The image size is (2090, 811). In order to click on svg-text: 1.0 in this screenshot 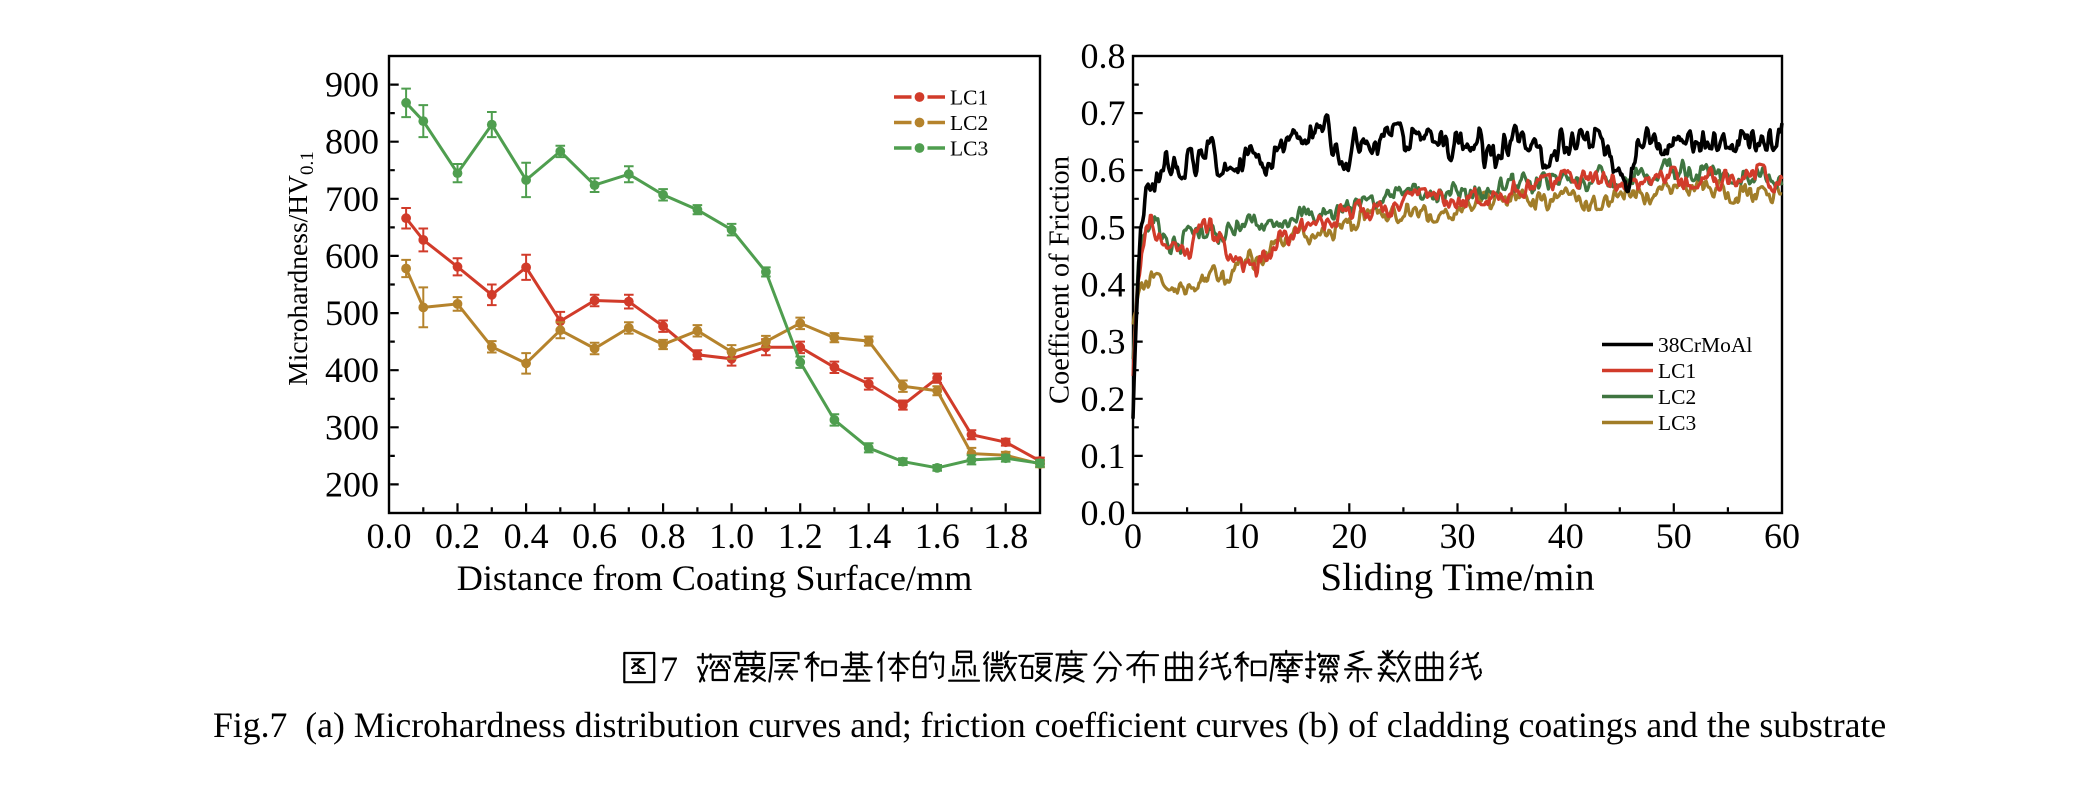, I will do `click(731, 536)`.